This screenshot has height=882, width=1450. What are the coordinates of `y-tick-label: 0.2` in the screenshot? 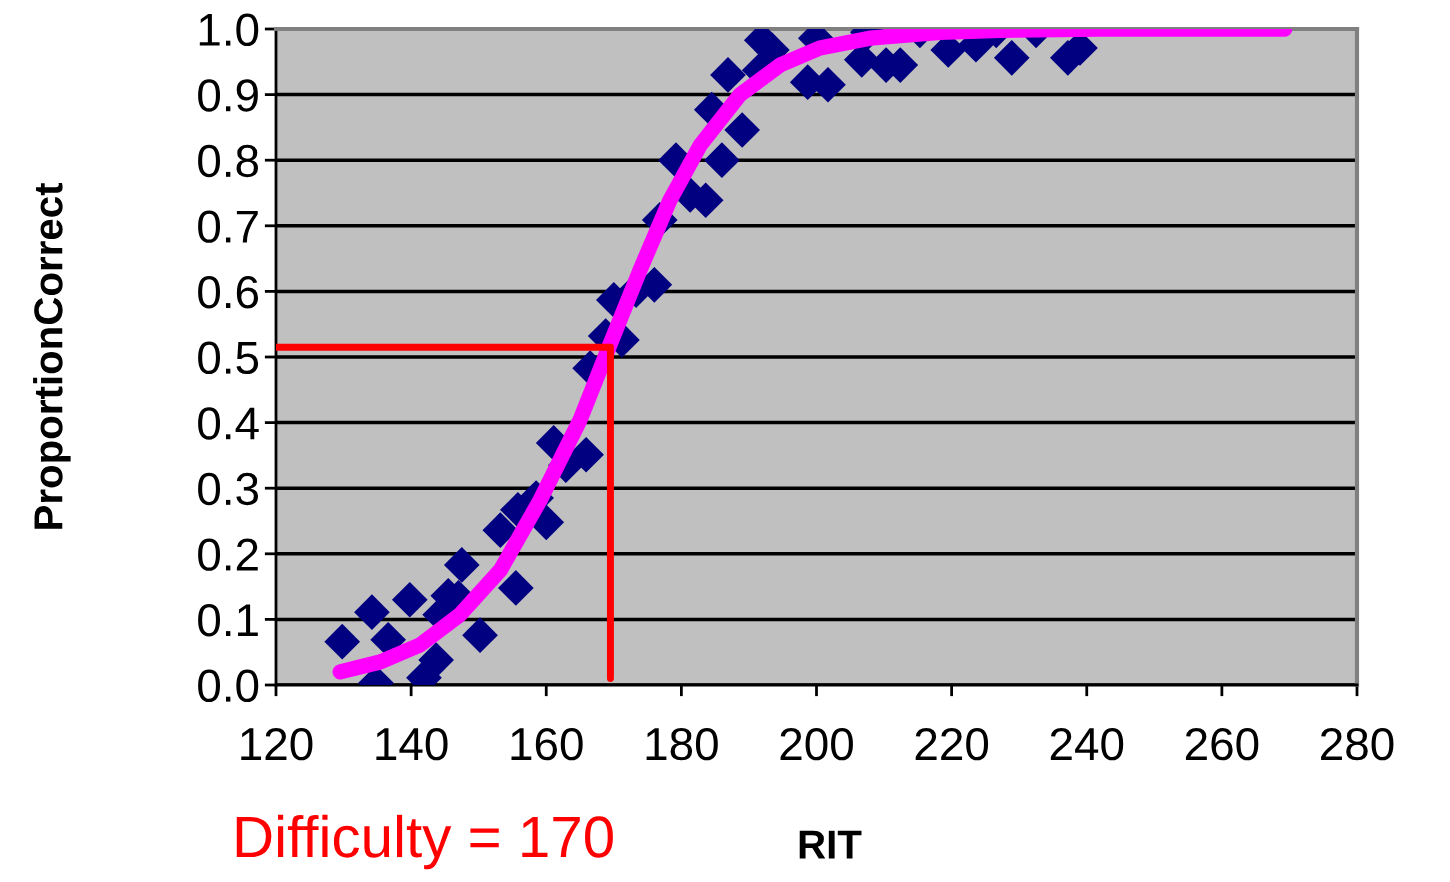 It's located at (228, 554).